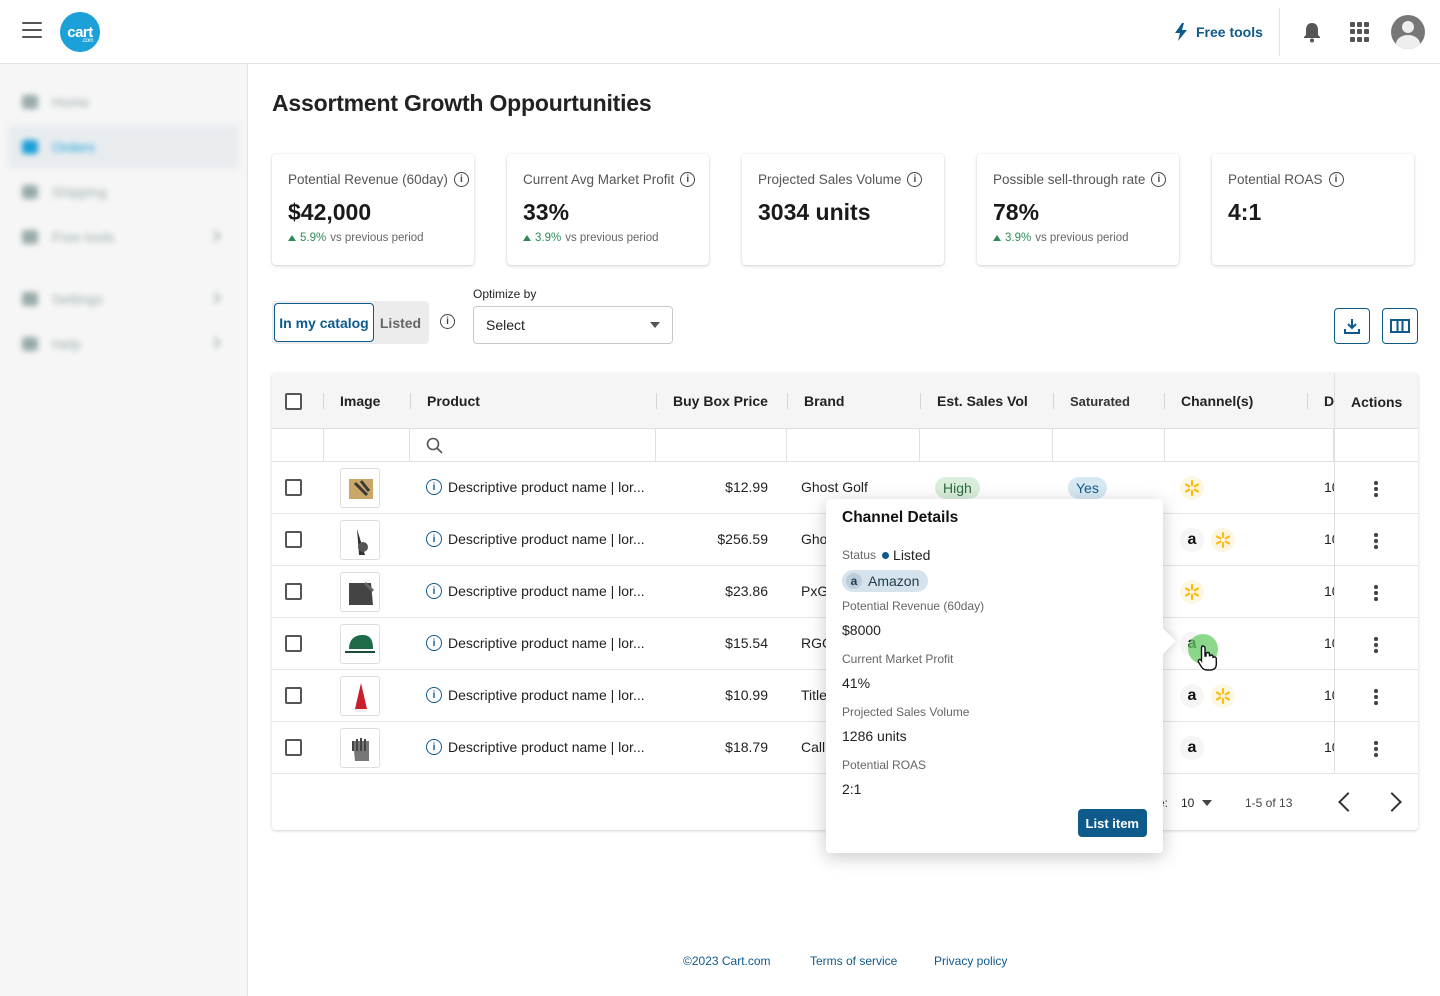  I want to click on field-value: 2:1, so click(852, 789).